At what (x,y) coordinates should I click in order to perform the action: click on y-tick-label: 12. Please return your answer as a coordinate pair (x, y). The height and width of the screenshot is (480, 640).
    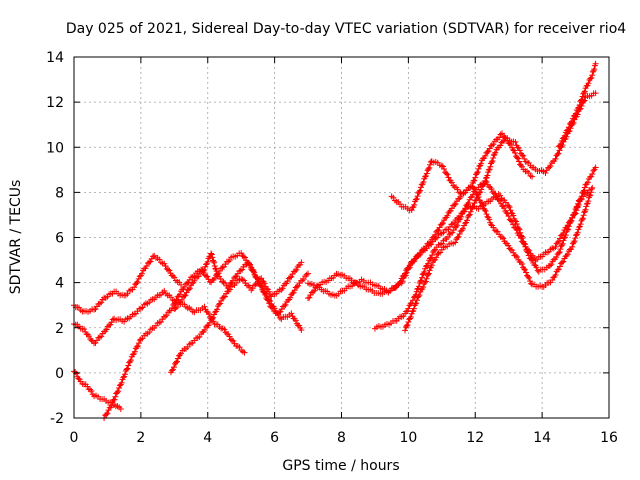
    Looking at the image, I should click on (55, 103).